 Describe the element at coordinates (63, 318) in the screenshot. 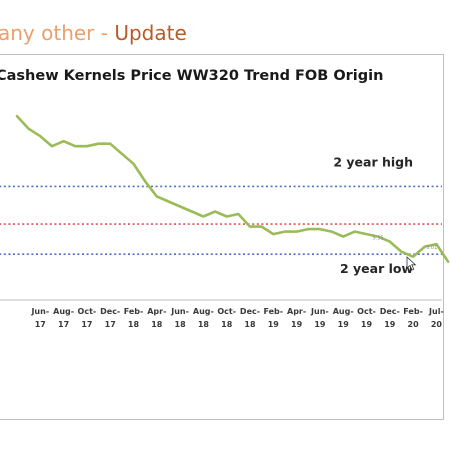

I see `x-tick-label: Aug-17` at that location.